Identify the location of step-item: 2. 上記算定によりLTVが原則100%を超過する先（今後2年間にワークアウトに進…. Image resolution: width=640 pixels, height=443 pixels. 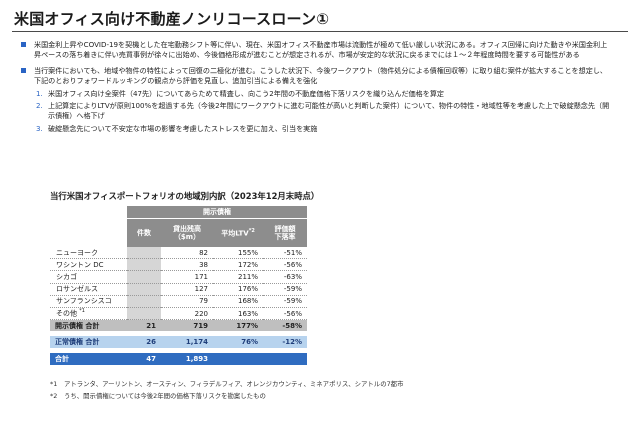
(325, 111).